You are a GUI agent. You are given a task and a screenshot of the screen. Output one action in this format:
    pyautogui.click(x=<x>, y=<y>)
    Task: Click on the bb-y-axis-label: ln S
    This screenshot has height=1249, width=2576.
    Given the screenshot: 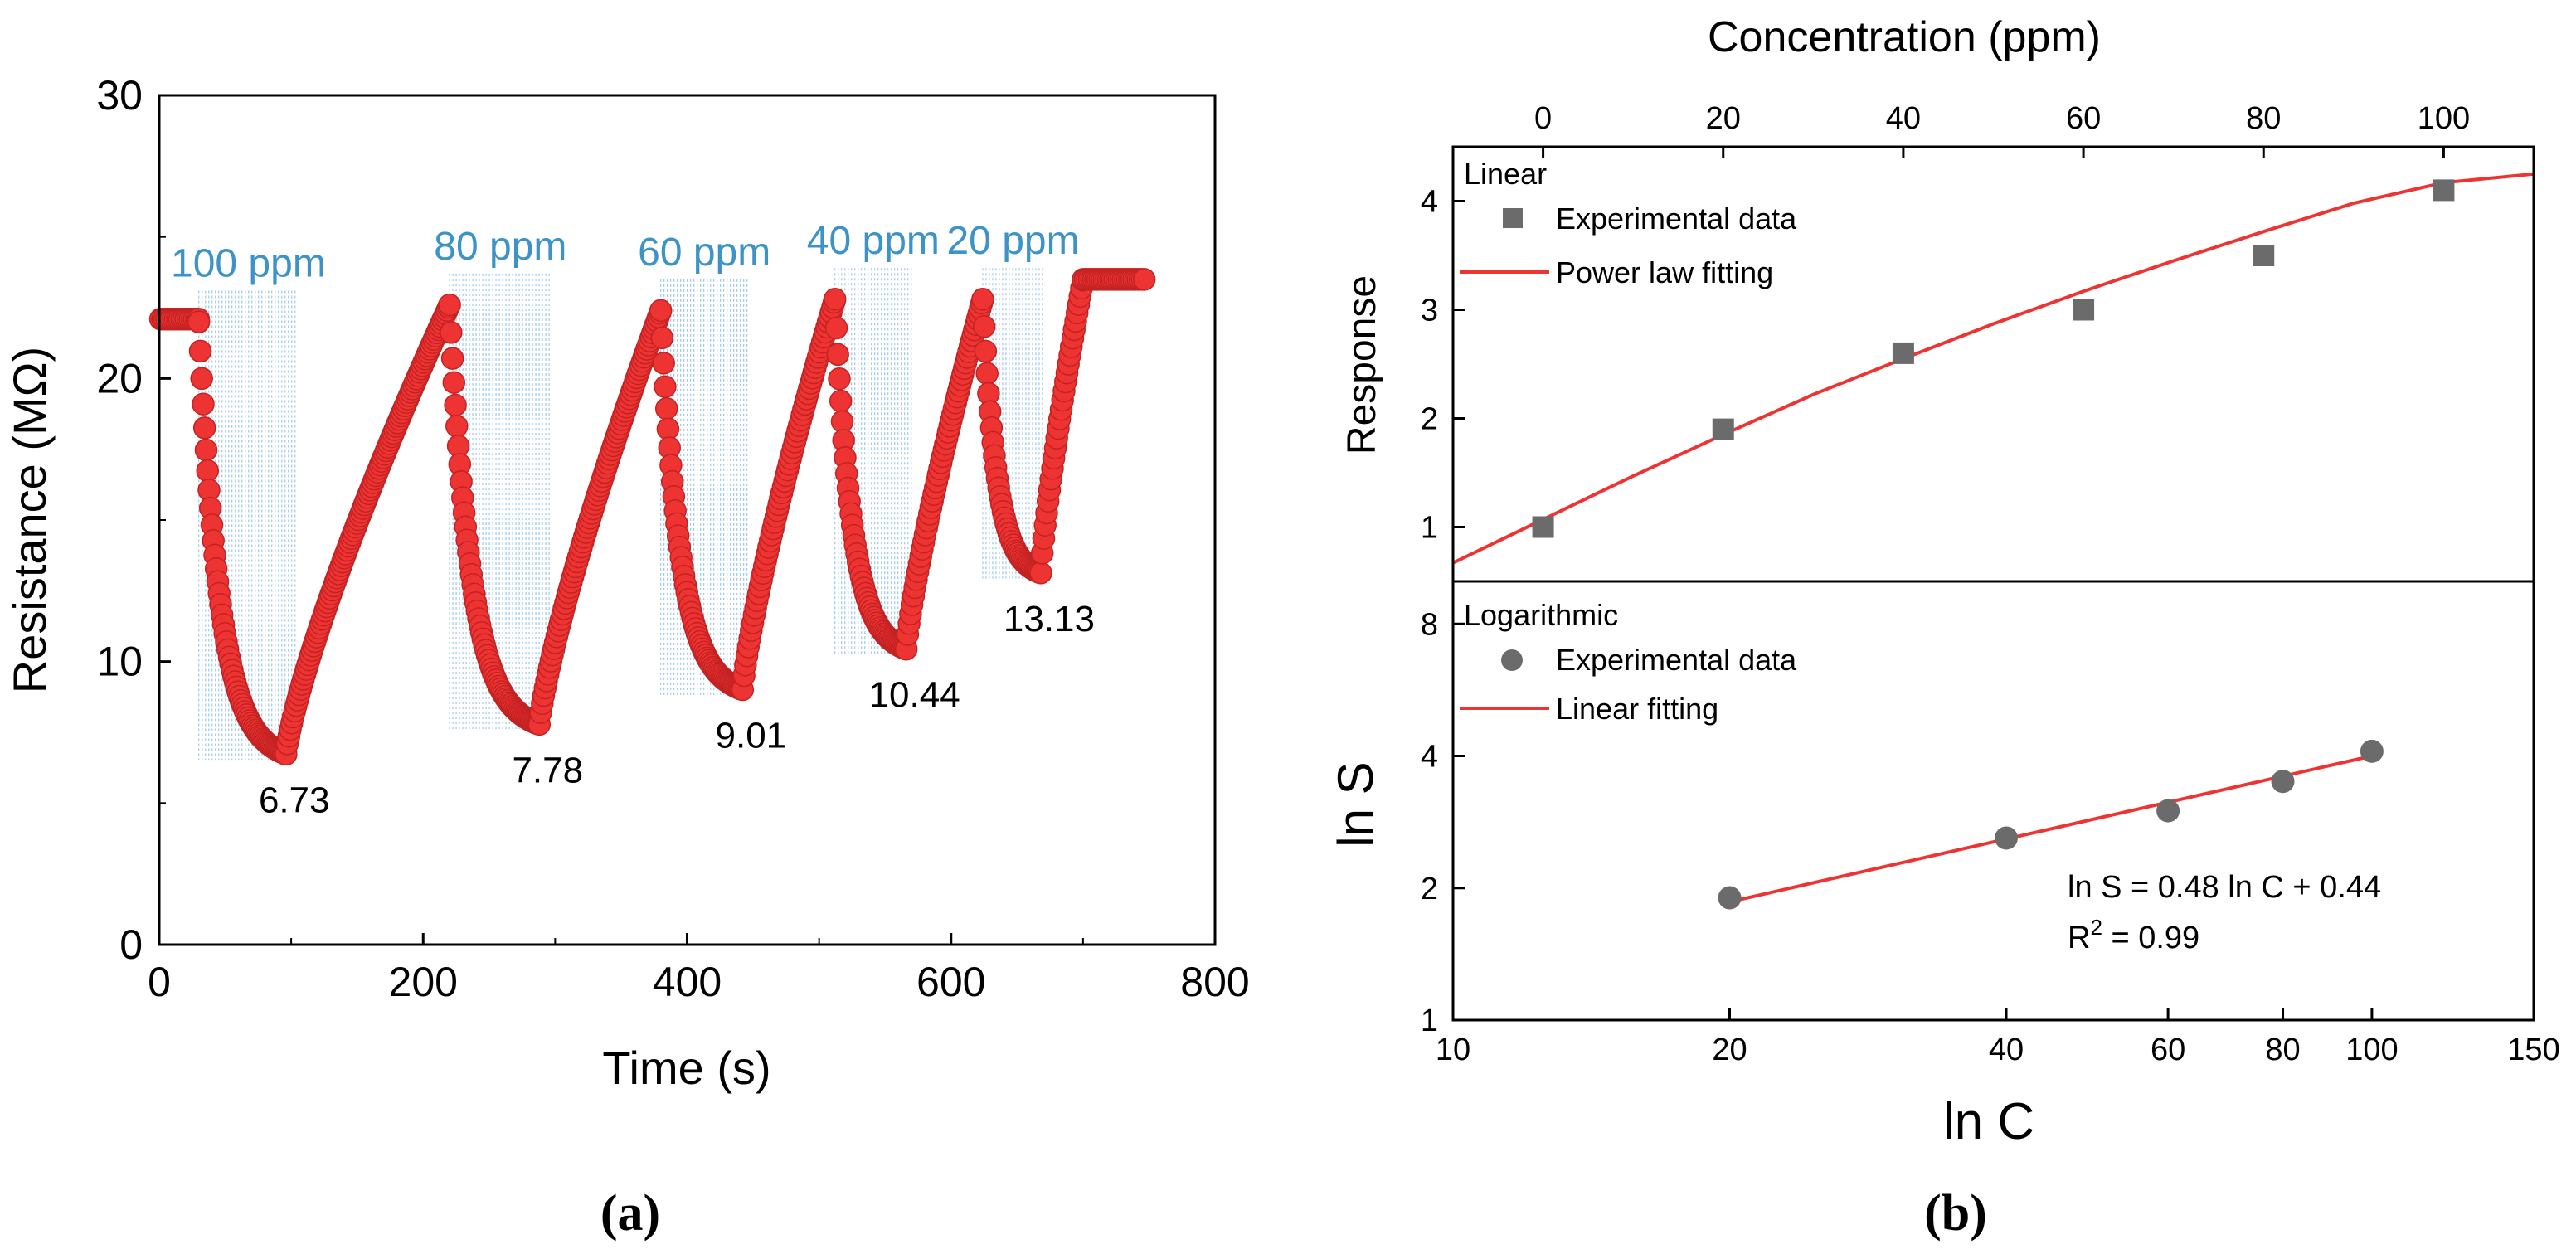 What is the action you would take?
    pyautogui.click(x=1356, y=804)
    